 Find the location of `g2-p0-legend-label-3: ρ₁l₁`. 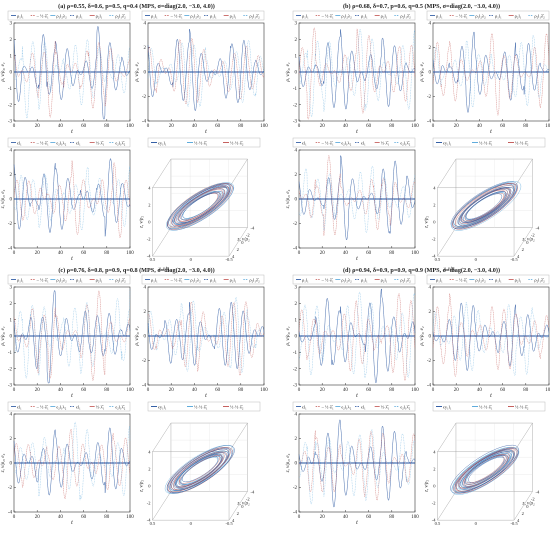

g2-p0-legend-label-3: ρ₁l₁ is located at coordinates (79, 280).